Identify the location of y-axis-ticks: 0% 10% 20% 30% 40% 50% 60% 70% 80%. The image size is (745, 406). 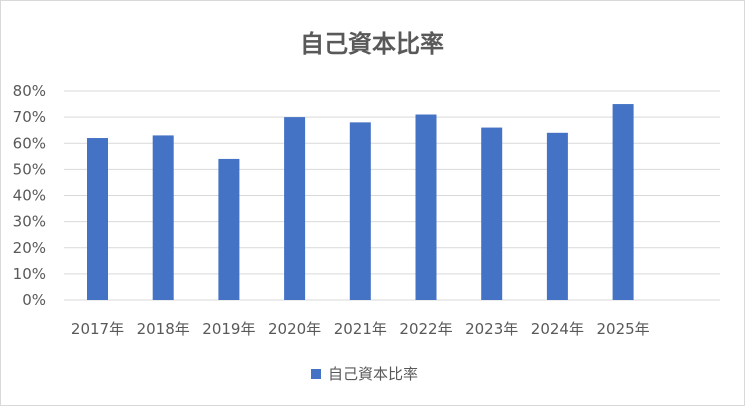
(29, 195).